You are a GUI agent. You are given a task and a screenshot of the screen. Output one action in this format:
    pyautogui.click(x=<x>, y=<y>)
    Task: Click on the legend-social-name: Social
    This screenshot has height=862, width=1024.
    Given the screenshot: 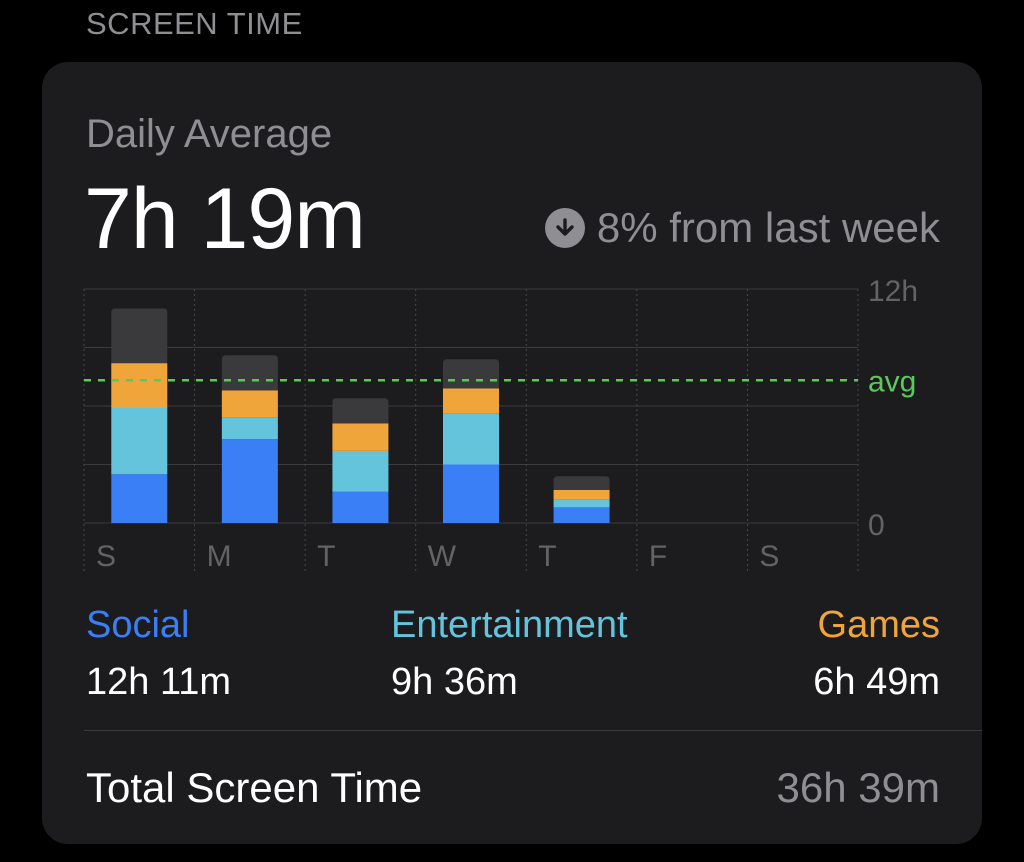 What is the action you would take?
    pyautogui.click(x=138, y=625)
    